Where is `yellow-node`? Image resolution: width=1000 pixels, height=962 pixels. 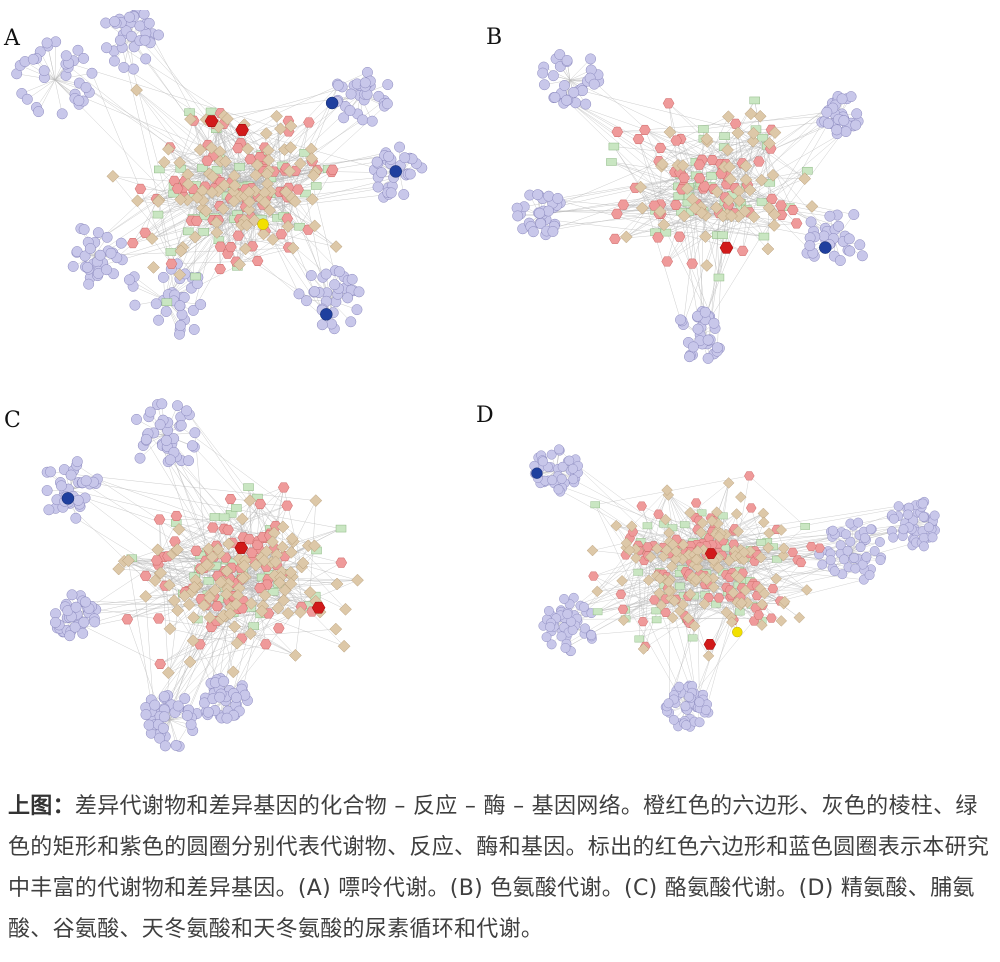 yellow-node is located at coordinates (737, 632).